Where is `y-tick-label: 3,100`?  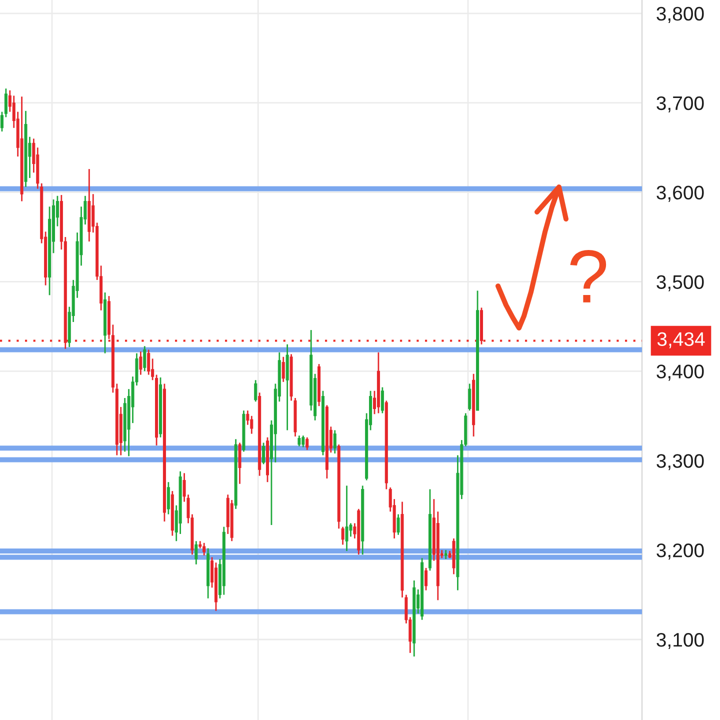
y-tick-label: 3,100 is located at coordinates (680, 641).